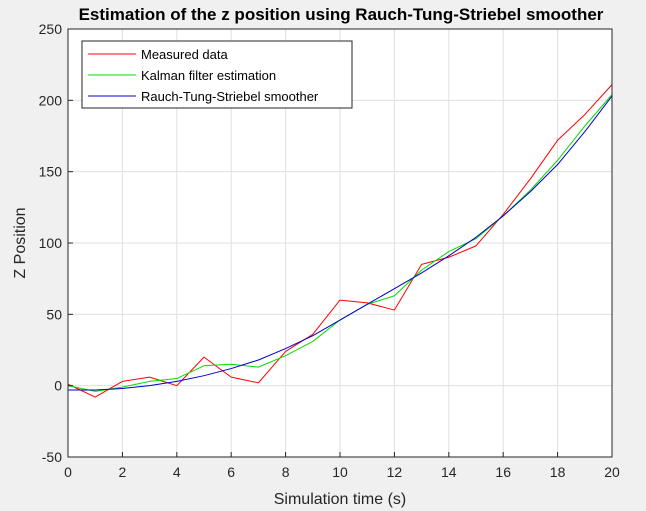 The height and width of the screenshot is (511, 646). Describe the element at coordinates (449, 472) in the screenshot. I see `x-tick-label: 14` at that location.